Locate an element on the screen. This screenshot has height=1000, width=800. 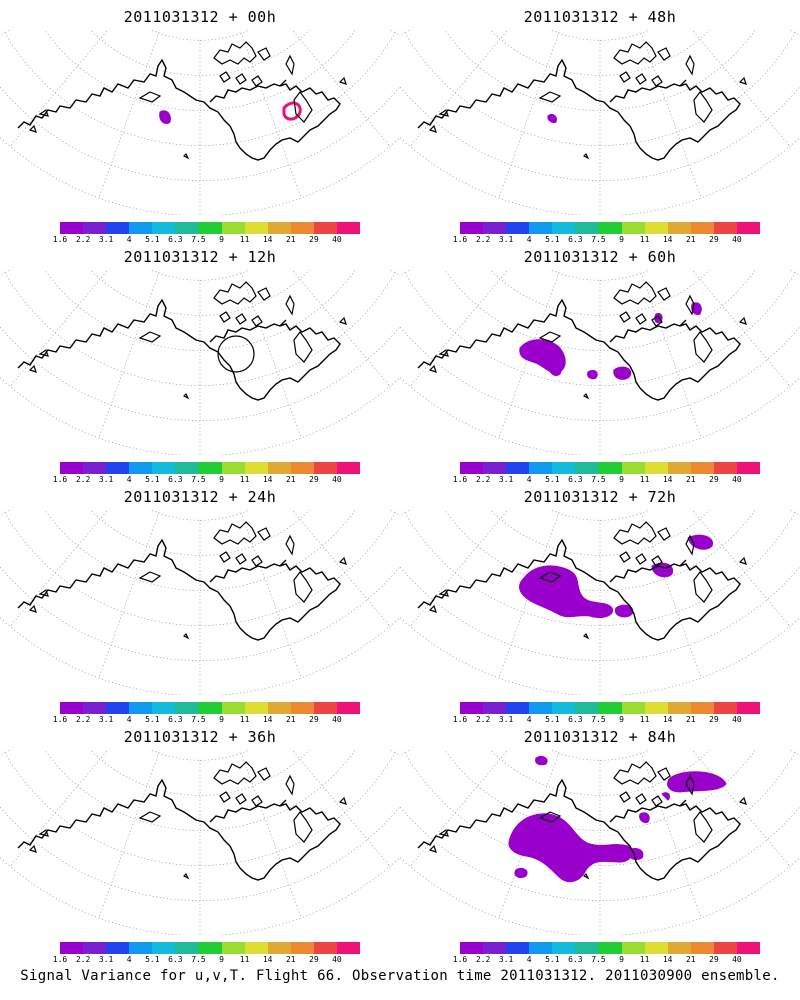
colorbar-tick-label: 5.1 is located at coordinates (152, 719).